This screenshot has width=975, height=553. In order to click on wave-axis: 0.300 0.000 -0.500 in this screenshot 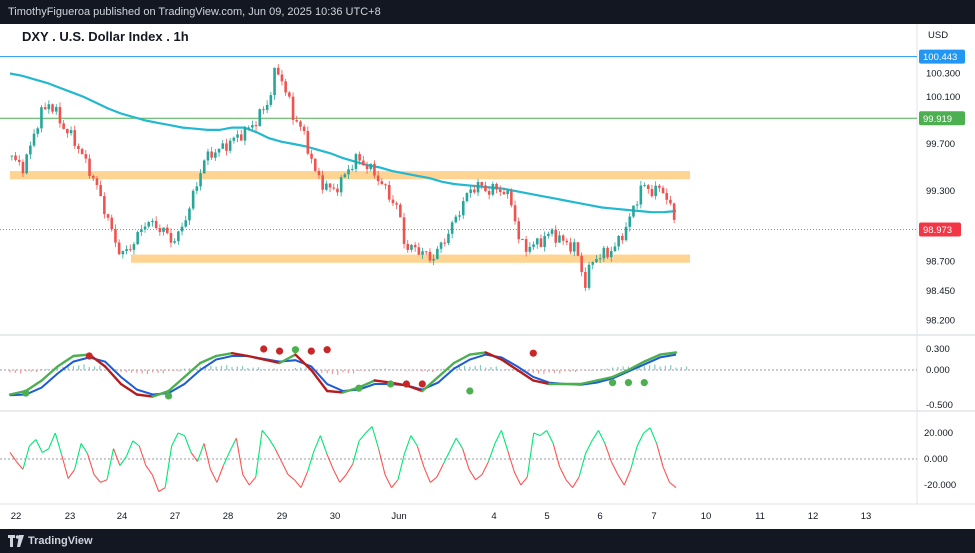, I will do `click(939, 377)`.